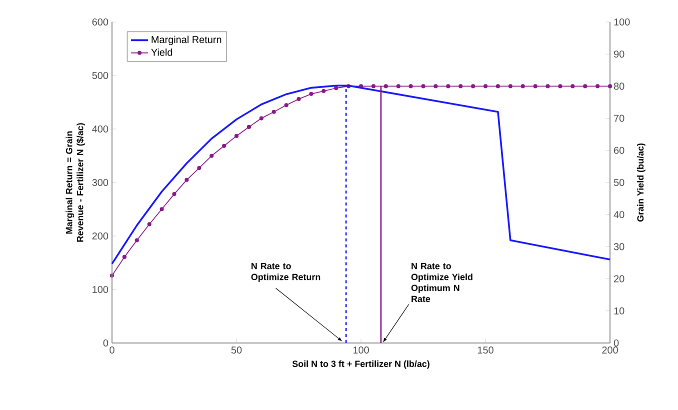  I want to click on y2-tick-label: 90, so click(619, 54).